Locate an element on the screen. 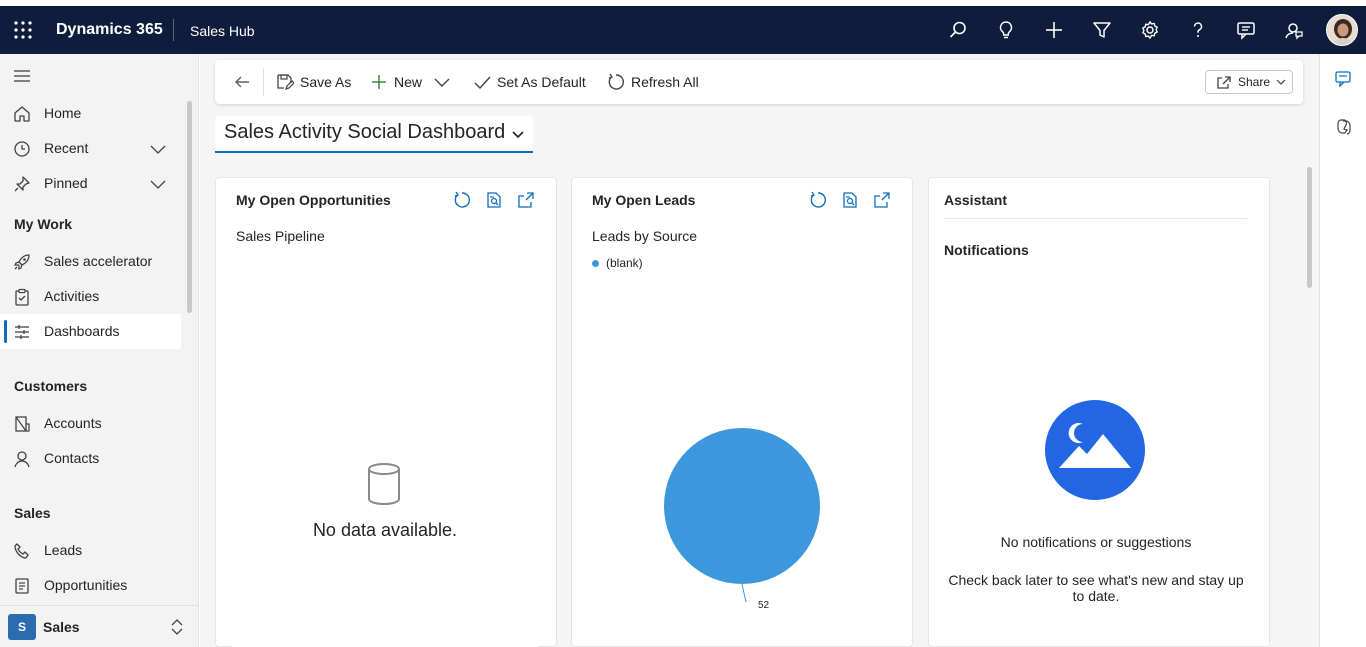  sidebar-item-label: Leads is located at coordinates (63, 550).